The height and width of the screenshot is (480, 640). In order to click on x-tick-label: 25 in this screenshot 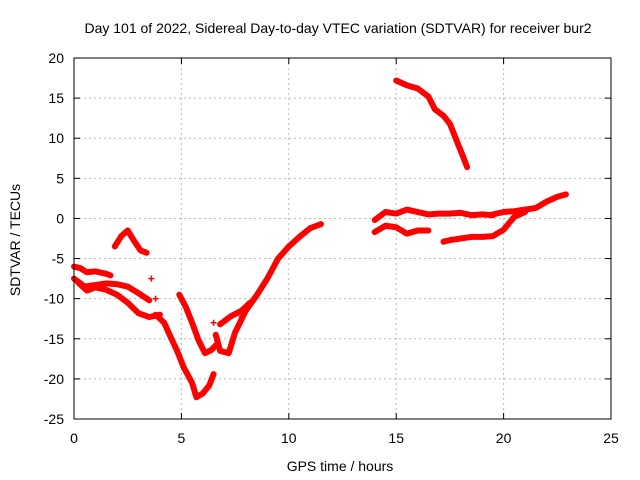, I will do `click(611, 438)`.